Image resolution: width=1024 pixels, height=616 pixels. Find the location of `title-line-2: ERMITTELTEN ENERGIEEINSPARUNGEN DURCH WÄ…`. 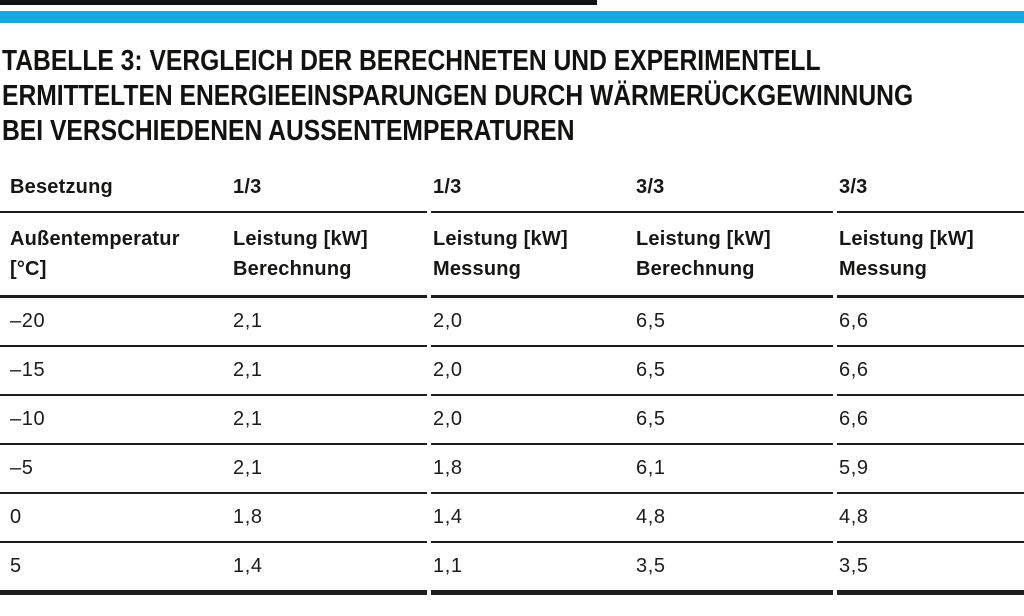

title-line-2: ERMITTELTEN ENERGIEEINSPARUNGEN DURCH WÄ… is located at coordinates (458, 96).